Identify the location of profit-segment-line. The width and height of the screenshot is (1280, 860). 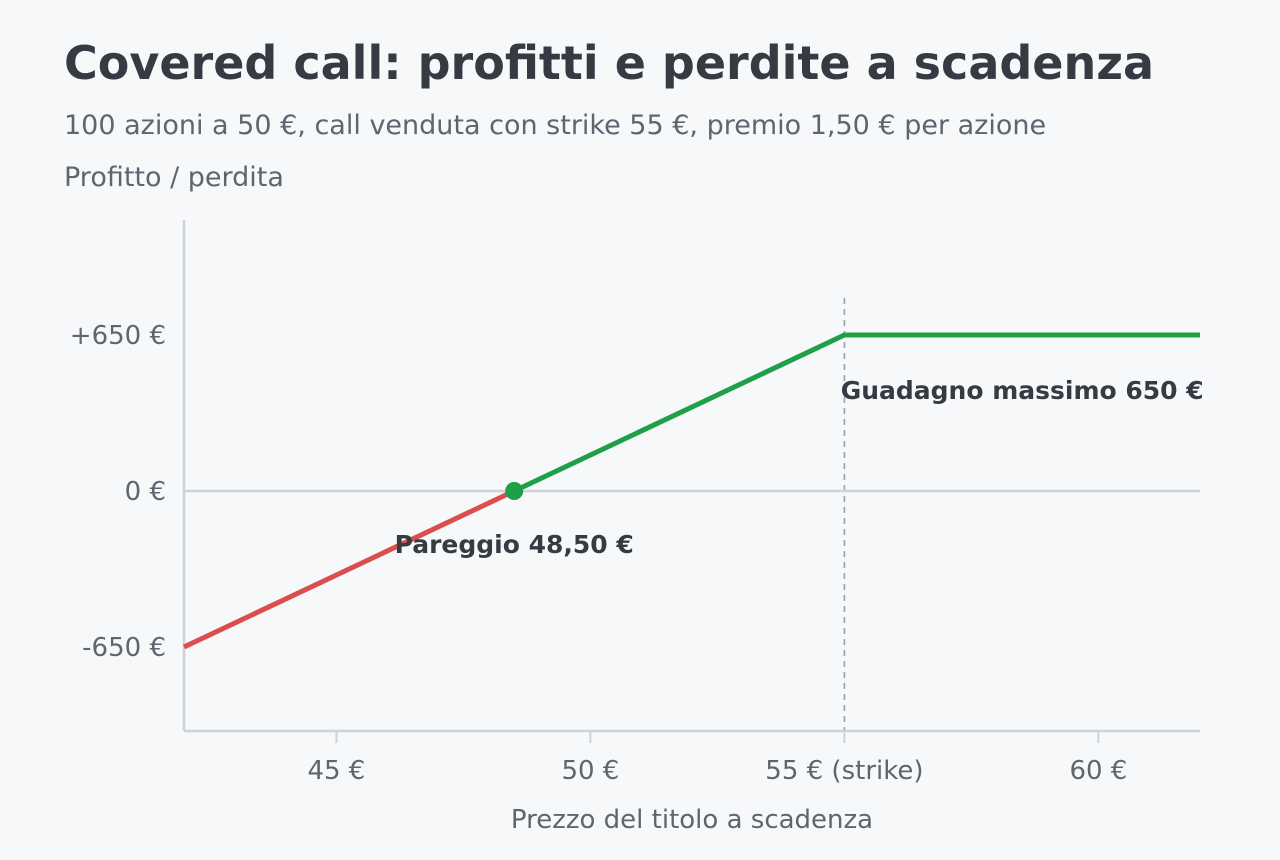
(856, 413).